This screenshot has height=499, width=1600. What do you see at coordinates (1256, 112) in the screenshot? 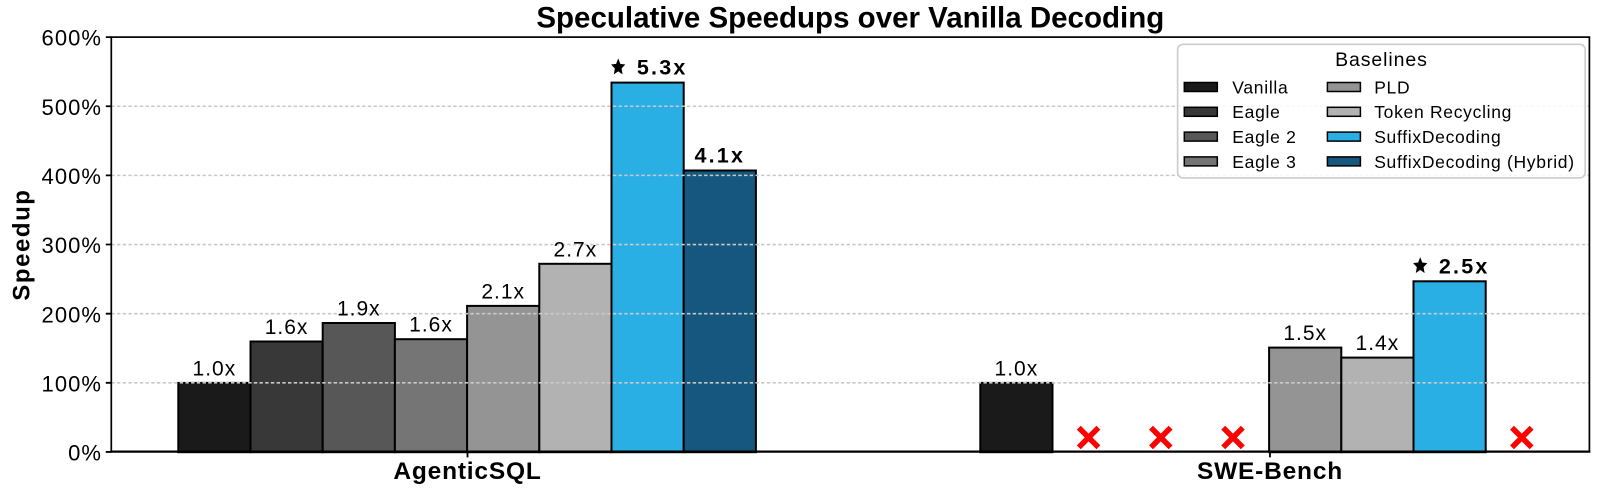
I see `svg-text: Eagle` at bounding box center [1256, 112].